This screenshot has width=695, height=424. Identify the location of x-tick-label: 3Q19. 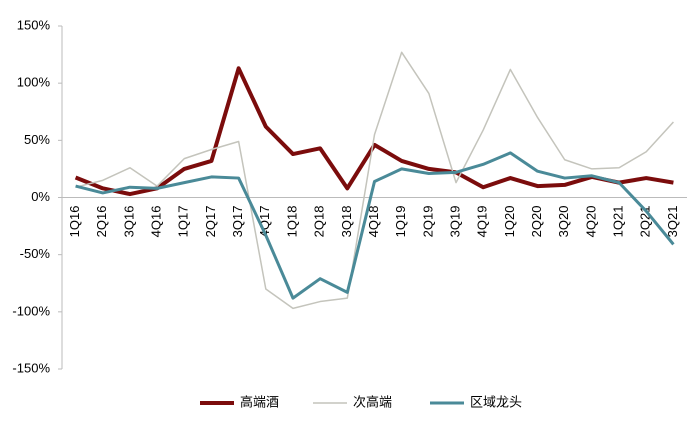
(454, 222).